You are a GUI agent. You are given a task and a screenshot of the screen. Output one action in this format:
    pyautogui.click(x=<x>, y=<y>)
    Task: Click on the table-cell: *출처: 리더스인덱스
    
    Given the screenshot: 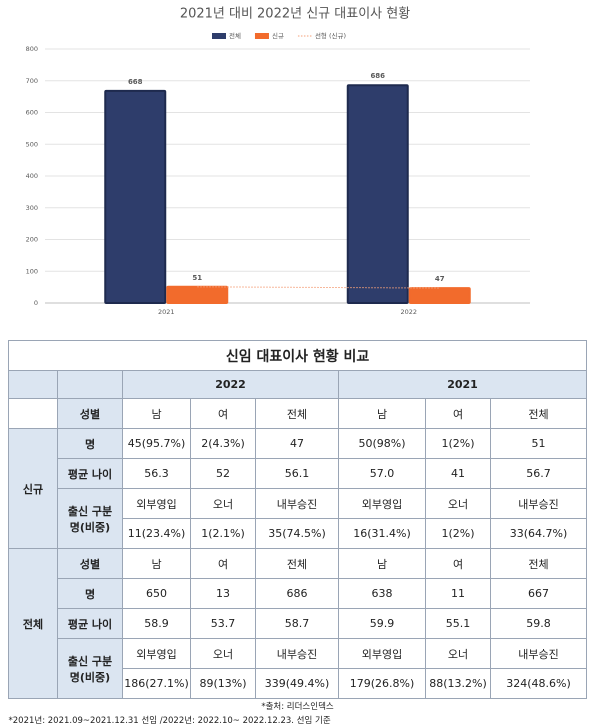 What is the action you would take?
    pyautogui.click(x=297, y=707)
    